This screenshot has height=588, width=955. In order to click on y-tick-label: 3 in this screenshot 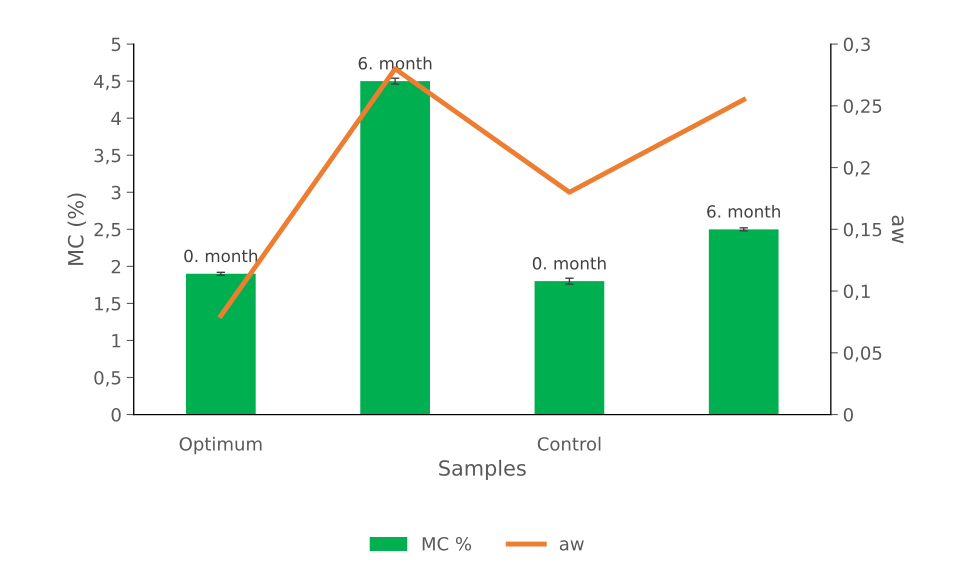, I will do `click(116, 193)`.